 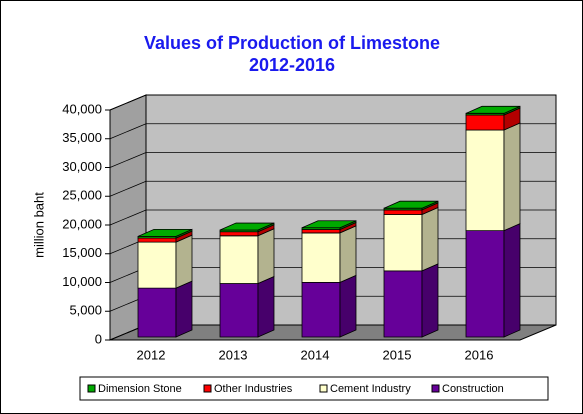 What do you see at coordinates (82, 195) in the screenshot?
I see `y-tick-label: 25,000` at bounding box center [82, 195].